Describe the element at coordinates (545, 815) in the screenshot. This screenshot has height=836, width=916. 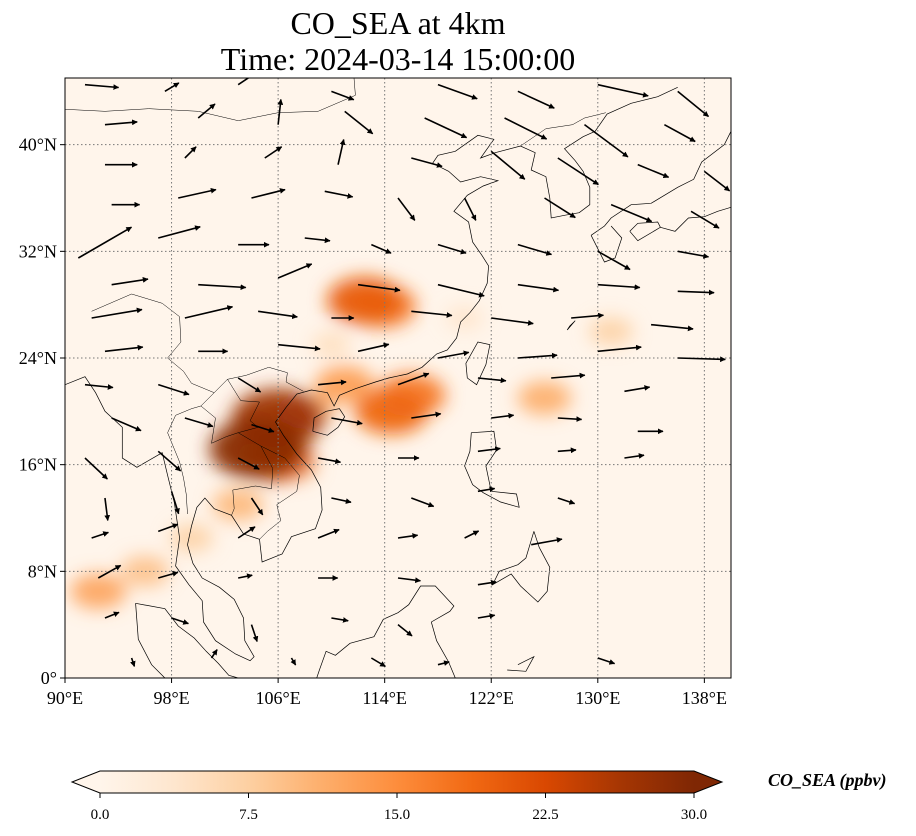
I see `colorbar-tick-label: 22.5` at that location.